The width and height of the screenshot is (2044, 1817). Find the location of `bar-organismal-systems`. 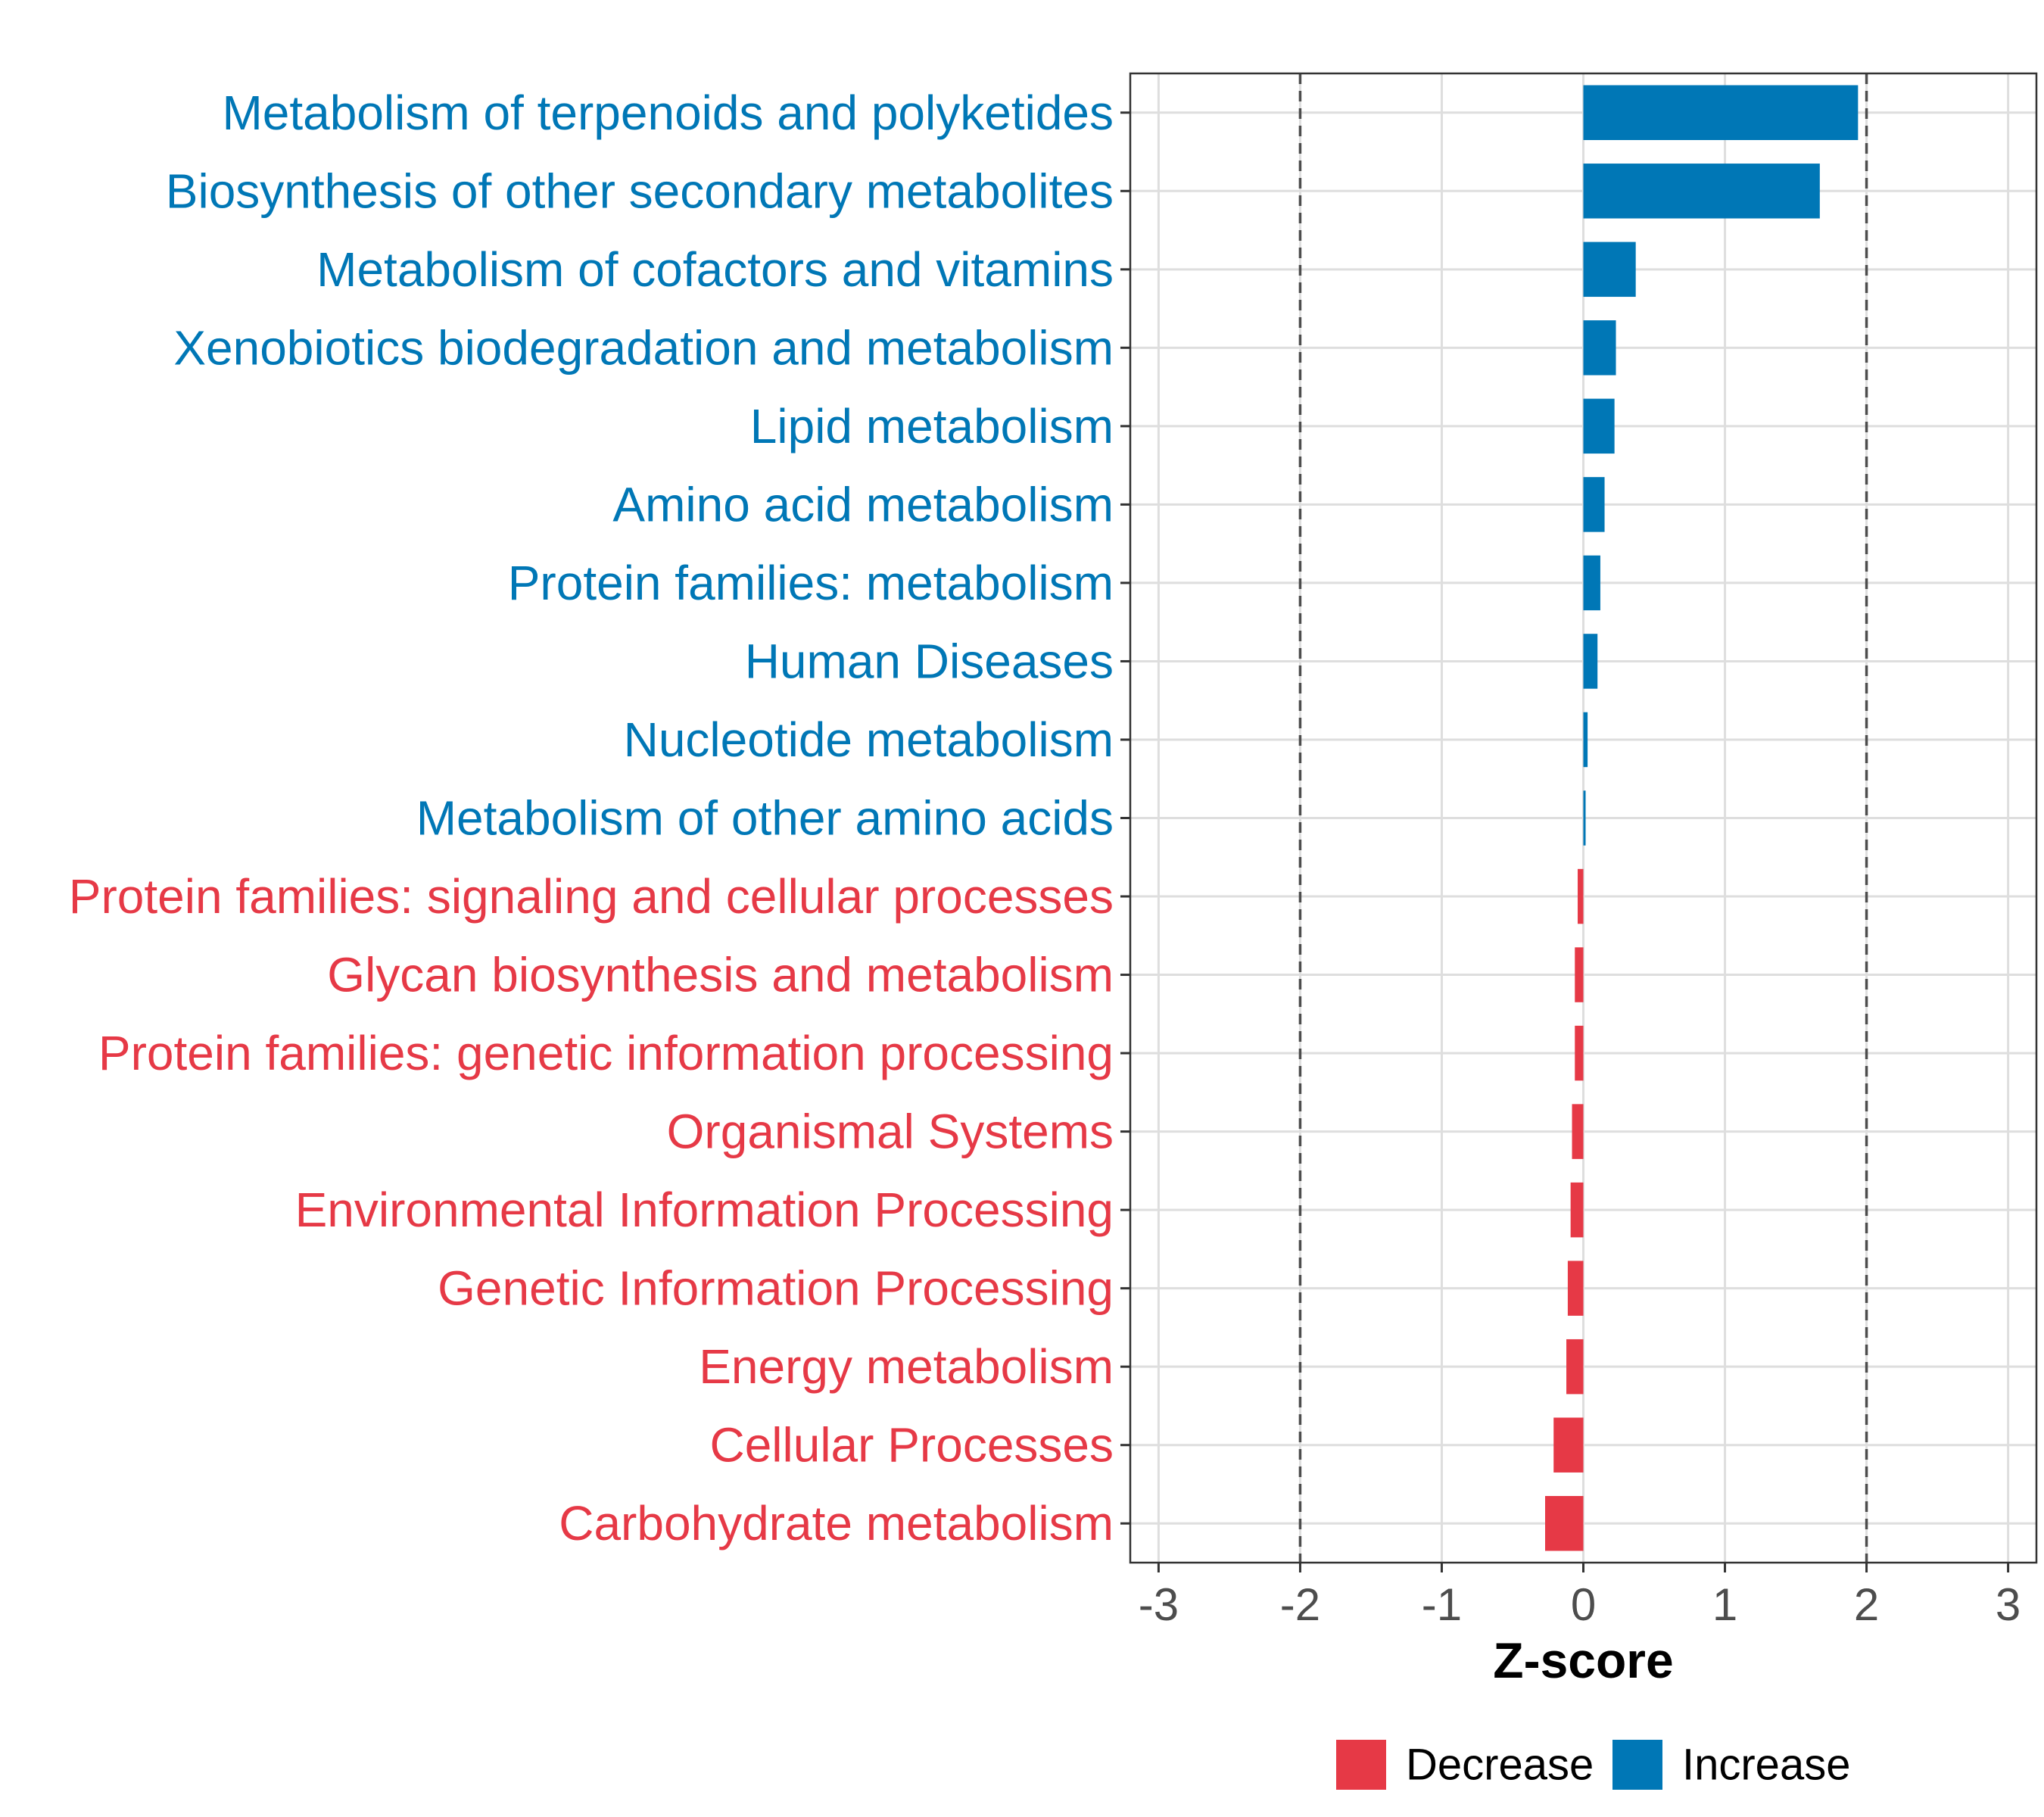

bar-organismal-systems is located at coordinates (1578, 1131).